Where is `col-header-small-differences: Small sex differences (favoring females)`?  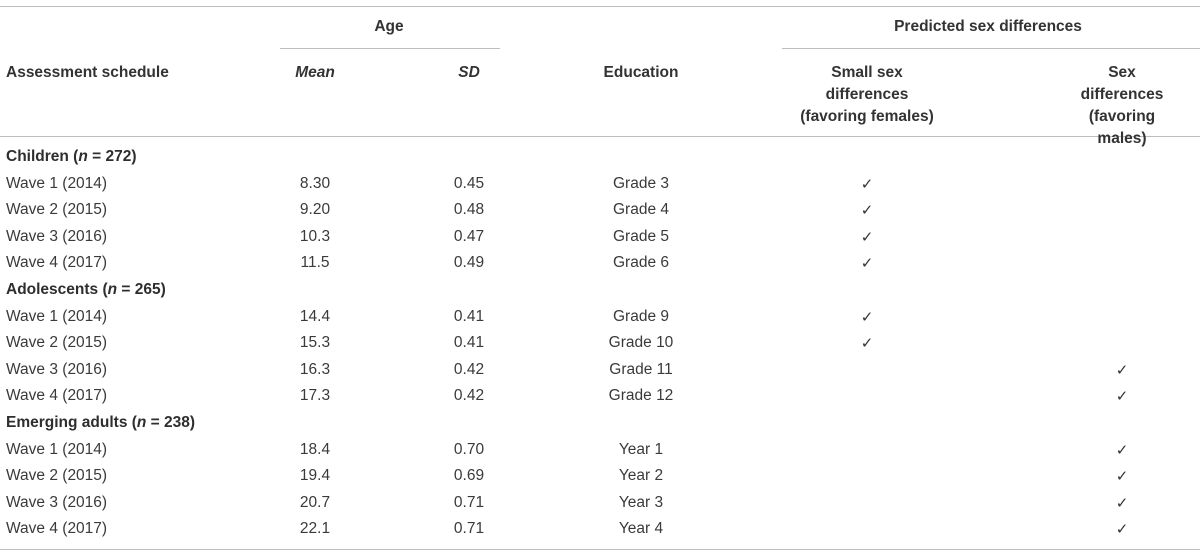 col-header-small-differences: Small sex differences (favoring females) is located at coordinates (867, 95).